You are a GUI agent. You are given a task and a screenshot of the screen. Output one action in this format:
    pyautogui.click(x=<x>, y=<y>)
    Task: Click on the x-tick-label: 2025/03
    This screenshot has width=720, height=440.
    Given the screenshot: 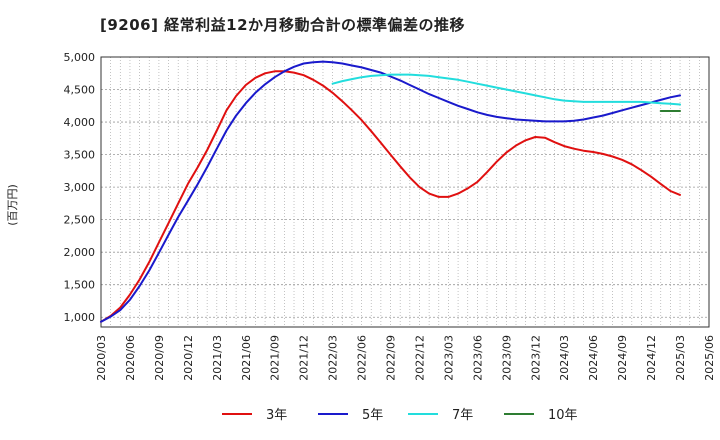 What is the action you would take?
    pyautogui.click(x=680, y=358)
    